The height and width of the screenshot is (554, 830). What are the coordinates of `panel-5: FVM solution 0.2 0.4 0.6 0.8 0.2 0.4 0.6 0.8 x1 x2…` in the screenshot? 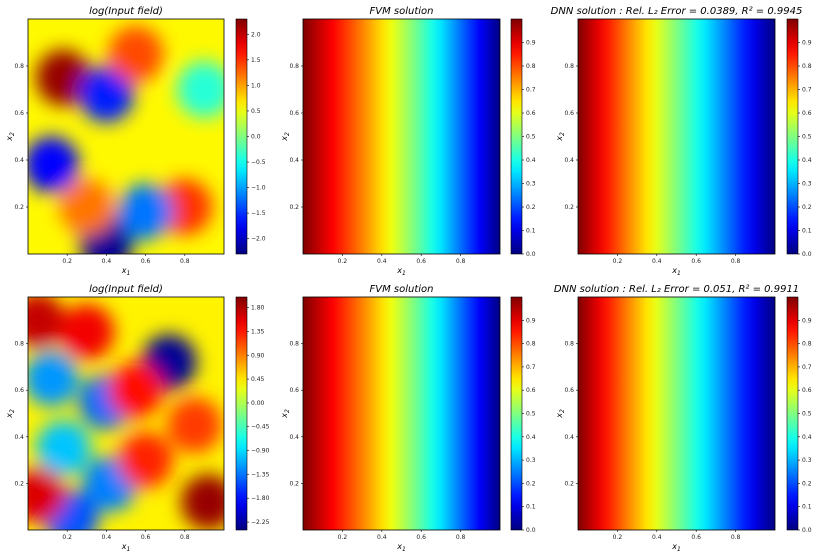 It's located at (408, 418).